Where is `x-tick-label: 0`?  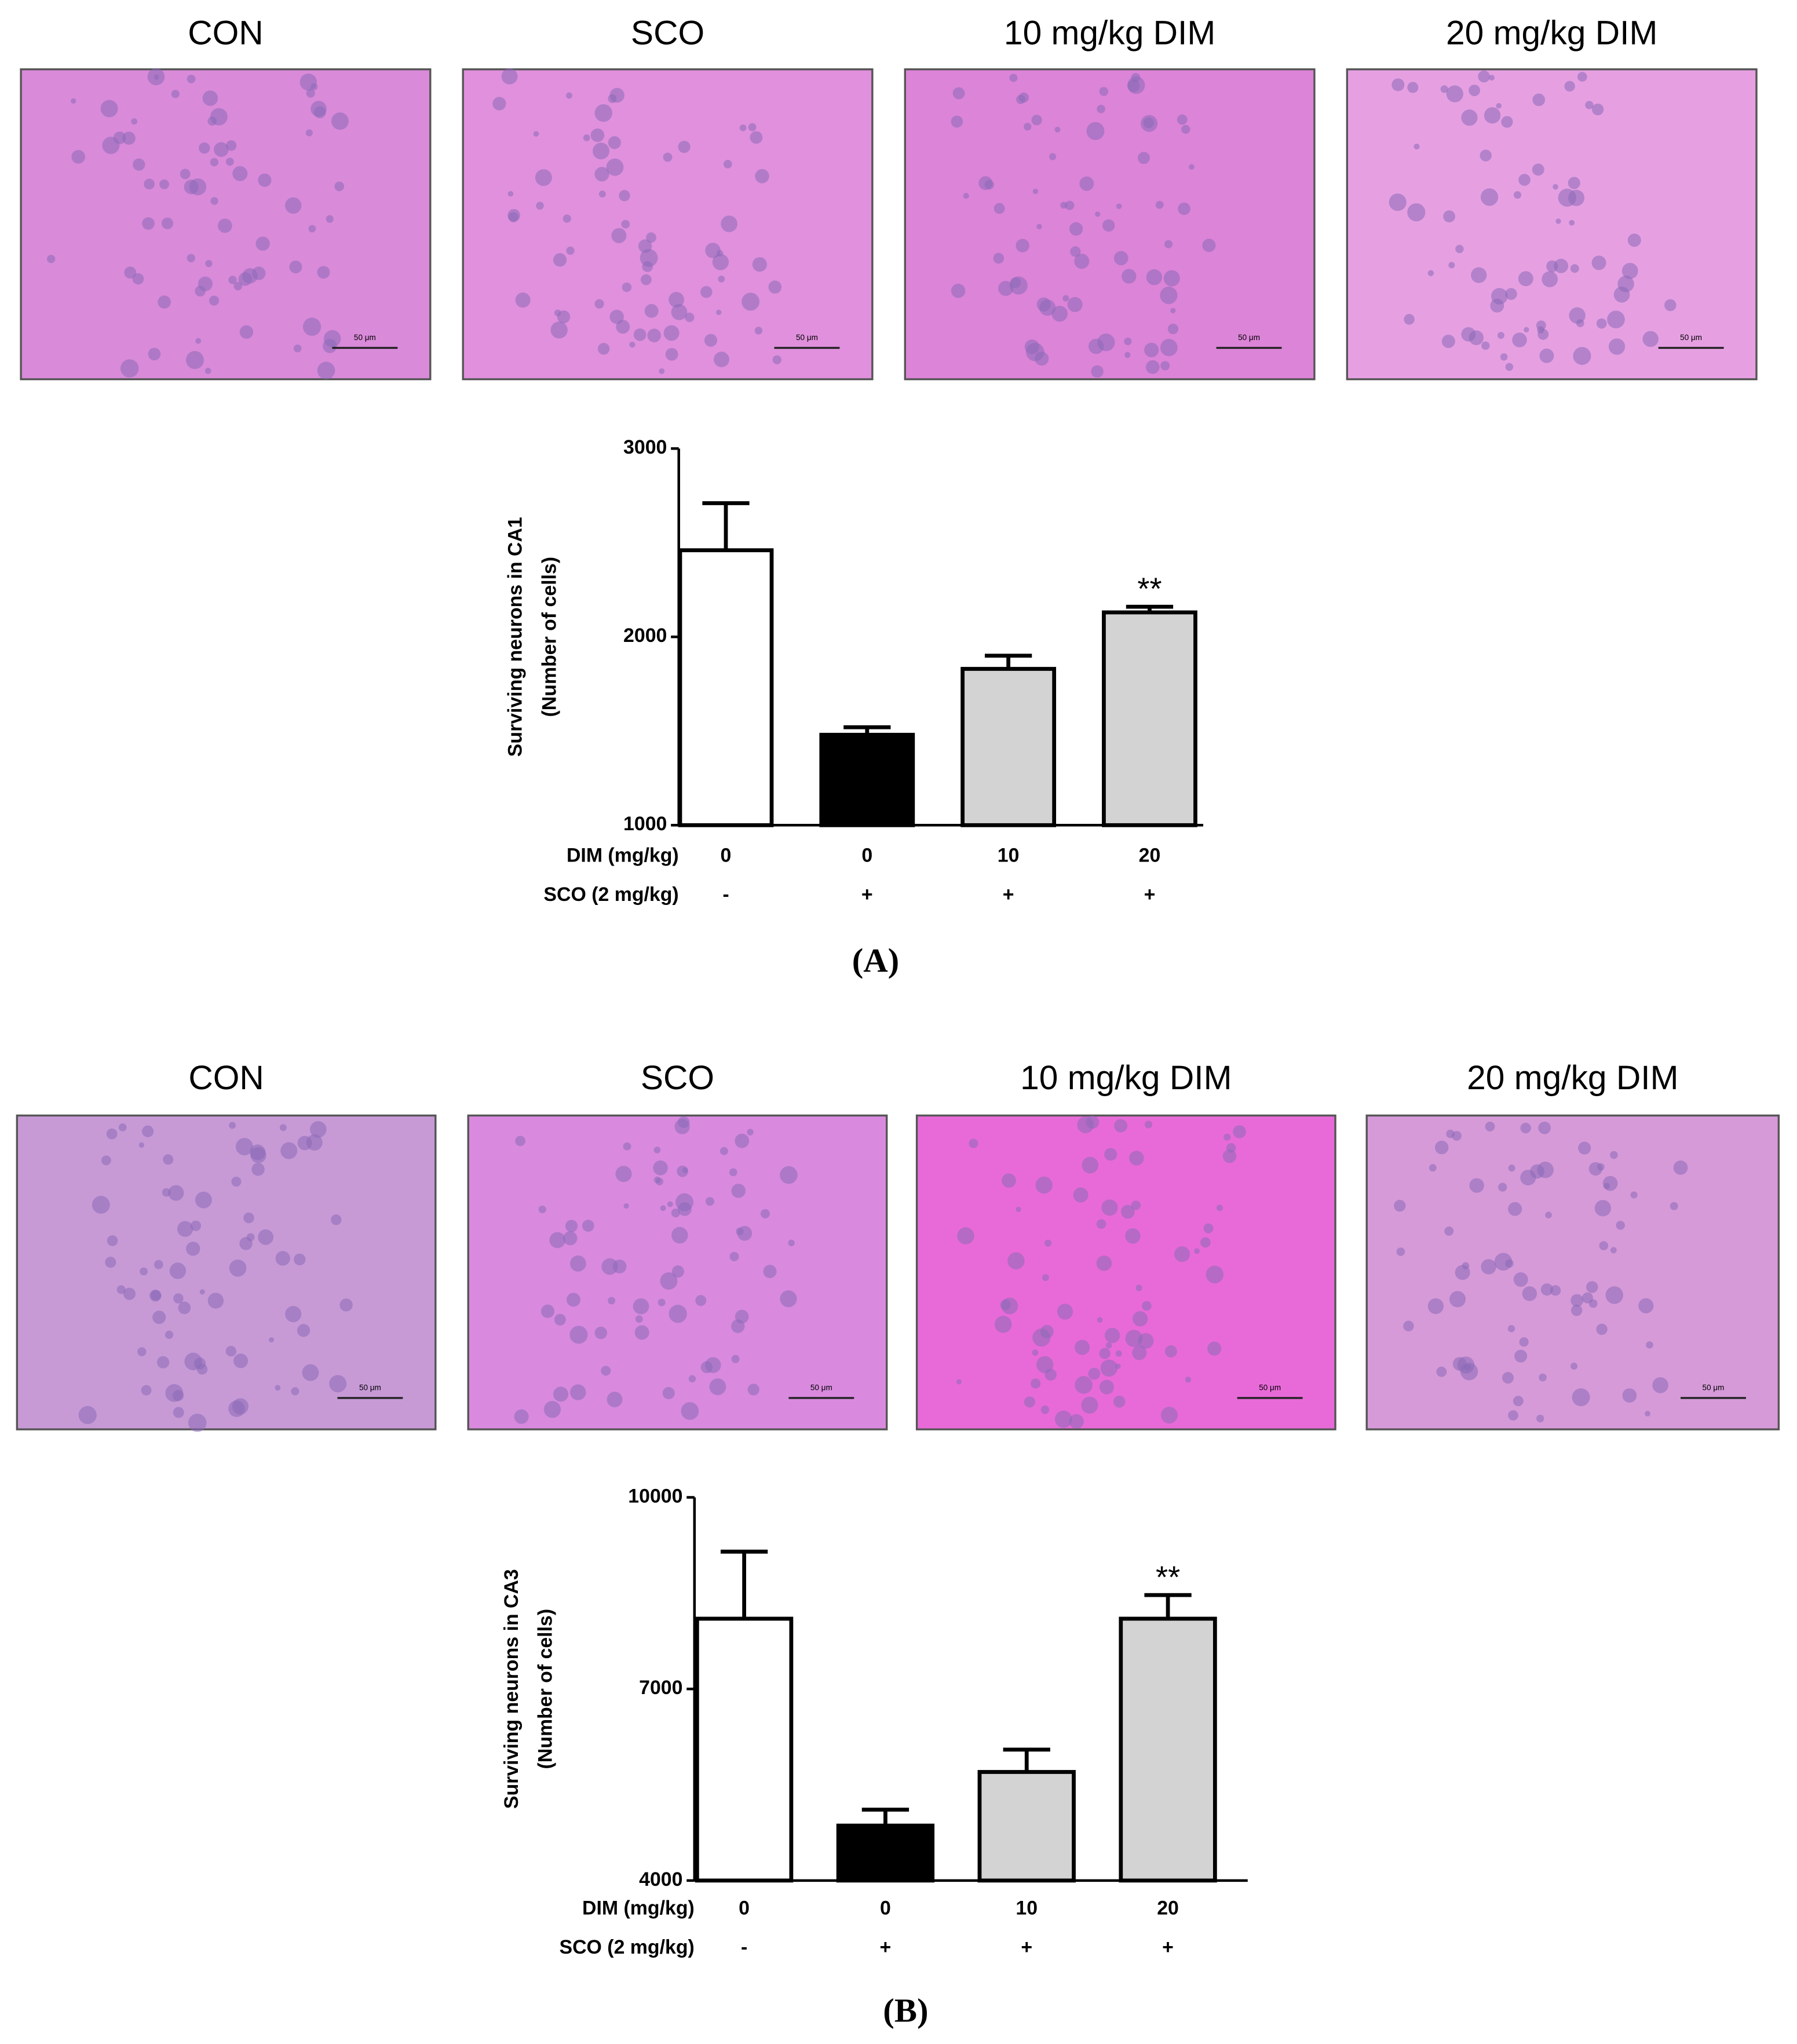 x-tick-label: 0 is located at coordinates (726, 855).